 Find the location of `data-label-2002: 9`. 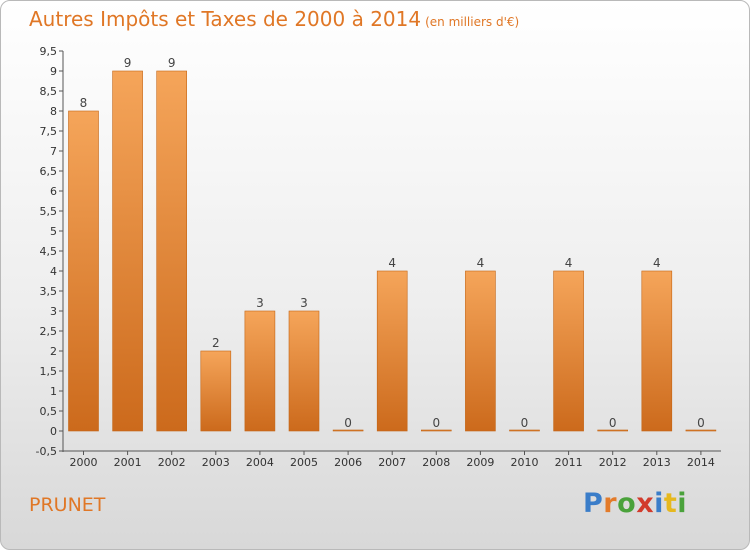

data-label-2002: 9 is located at coordinates (172, 63).